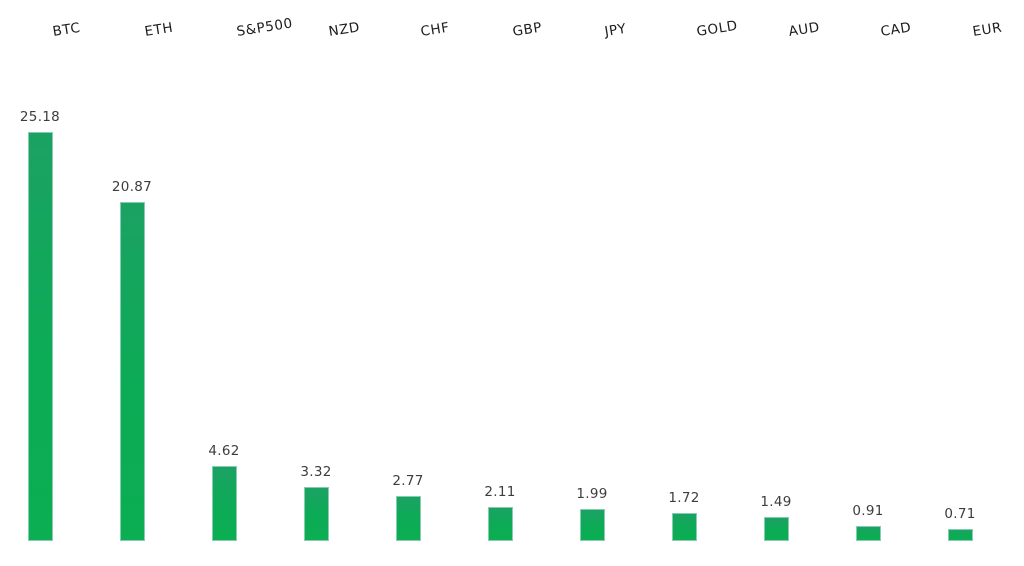 The image size is (1024, 566). What do you see at coordinates (776, 501) in the screenshot?
I see `bar-value-label: 1.49` at bounding box center [776, 501].